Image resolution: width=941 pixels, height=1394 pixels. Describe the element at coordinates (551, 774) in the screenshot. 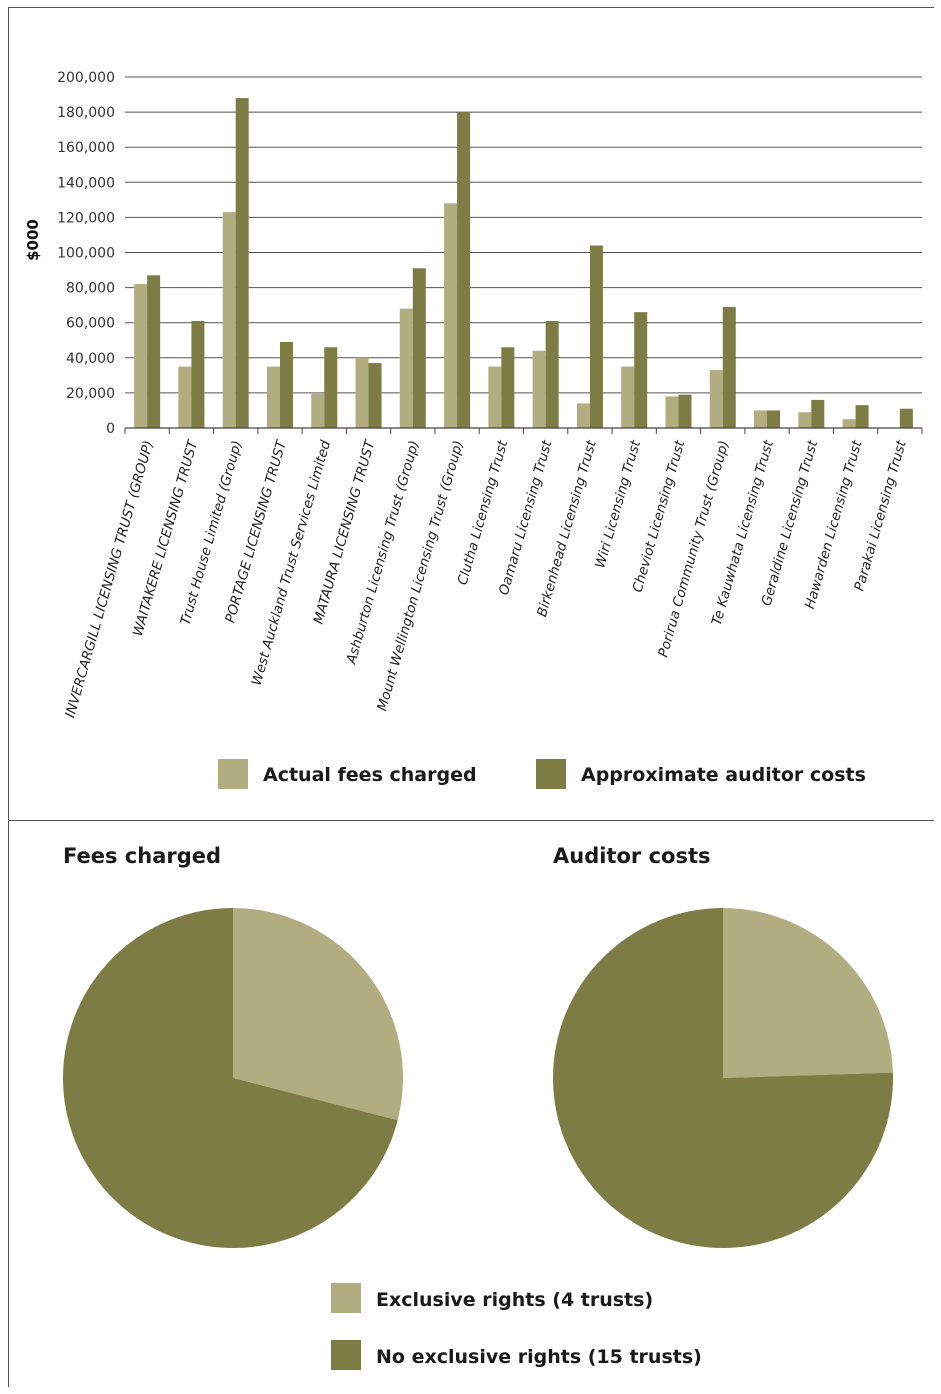

I see `legend-swatch-auditor` at that location.